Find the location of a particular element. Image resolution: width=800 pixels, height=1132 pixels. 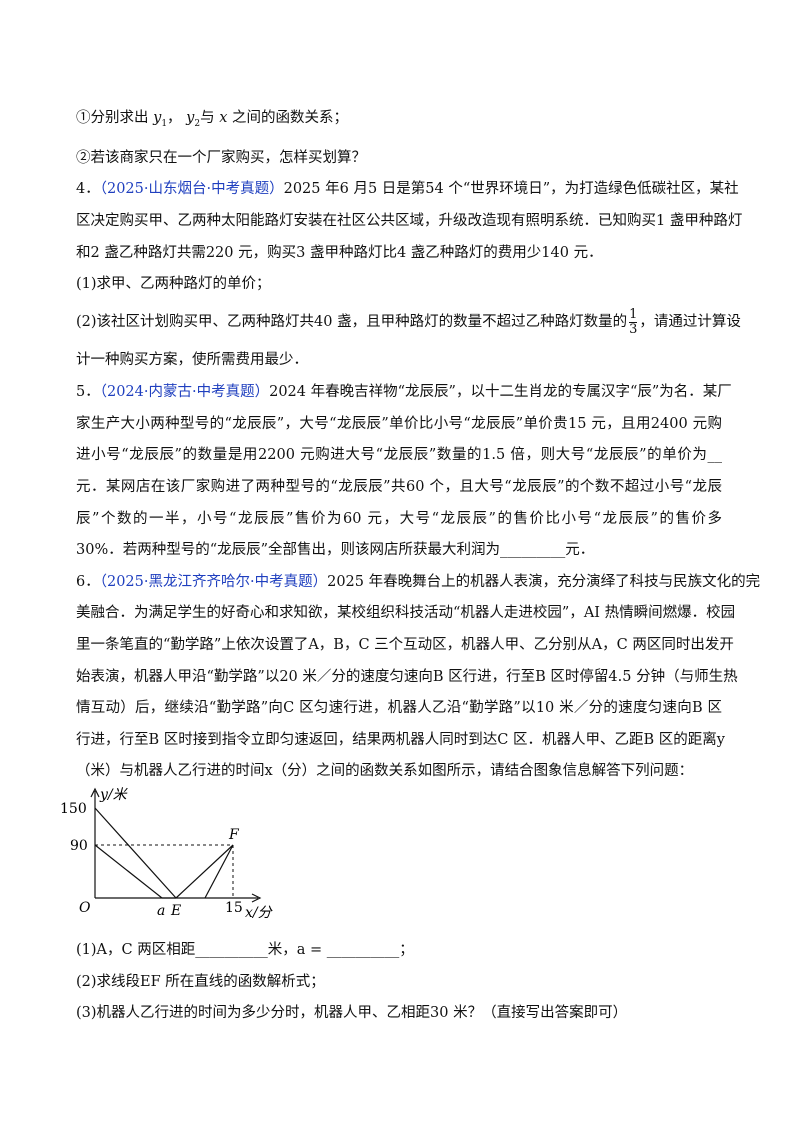

text: 2025 年6 月5 日是第54 个“世界环境日”，为打造绿色低碳社区，某社 is located at coordinates (511, 189).